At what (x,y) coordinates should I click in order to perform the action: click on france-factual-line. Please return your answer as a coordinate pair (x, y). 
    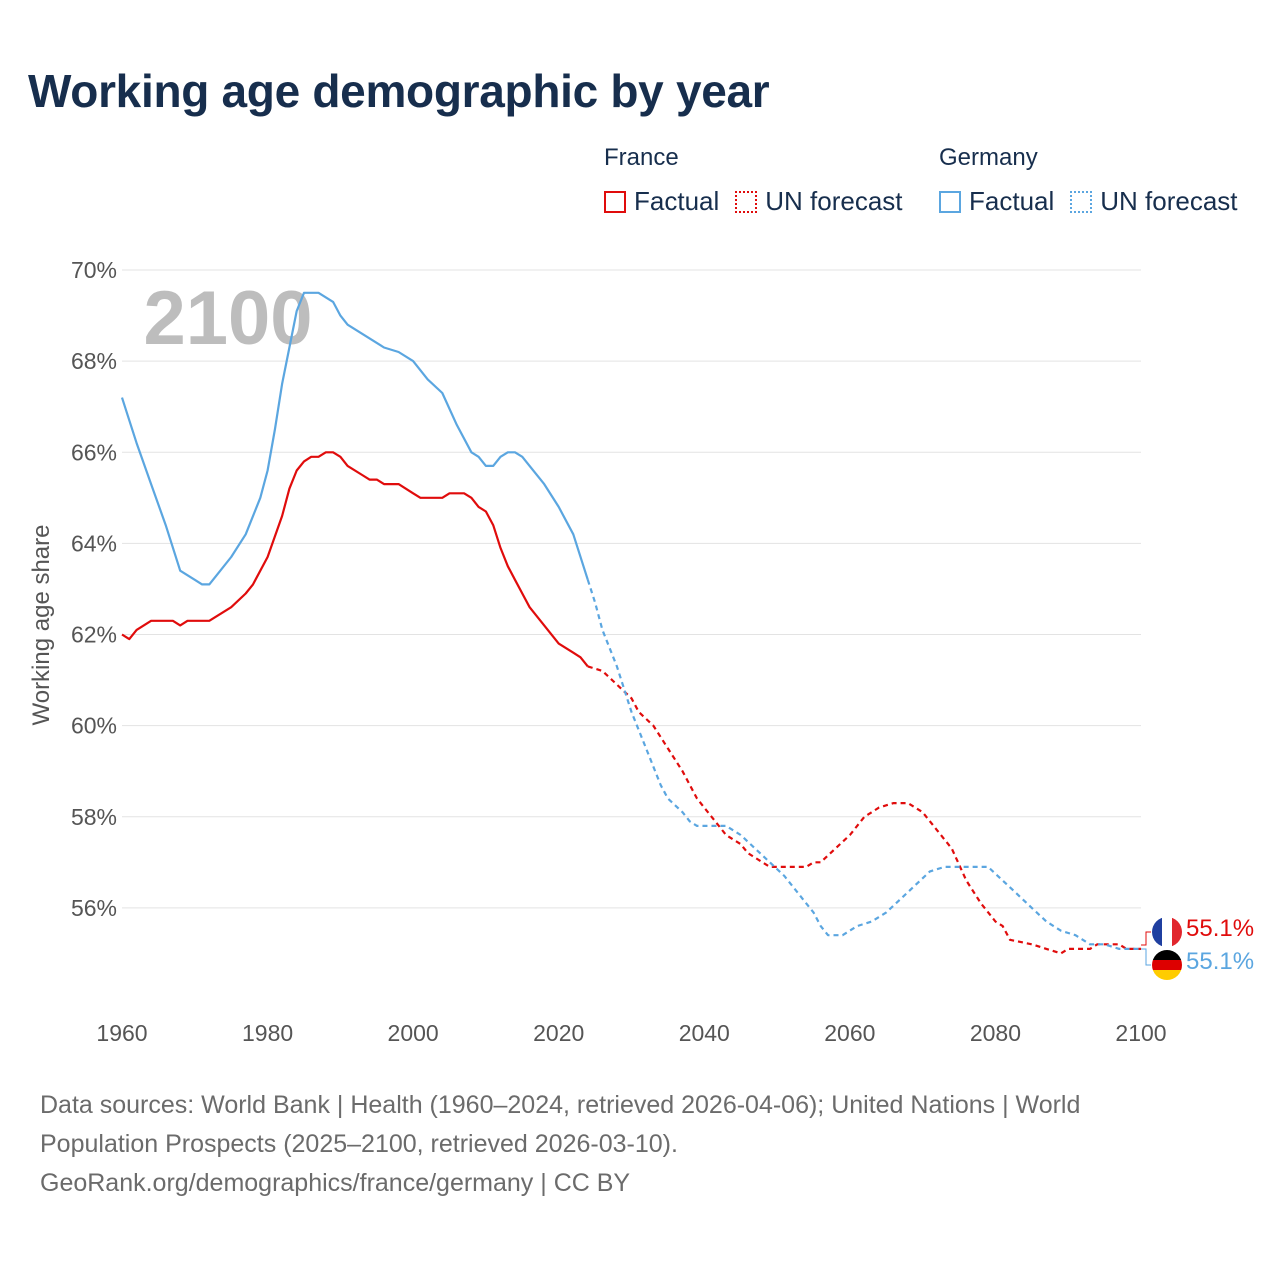
    Looking at the image, I should click on (355, 559).